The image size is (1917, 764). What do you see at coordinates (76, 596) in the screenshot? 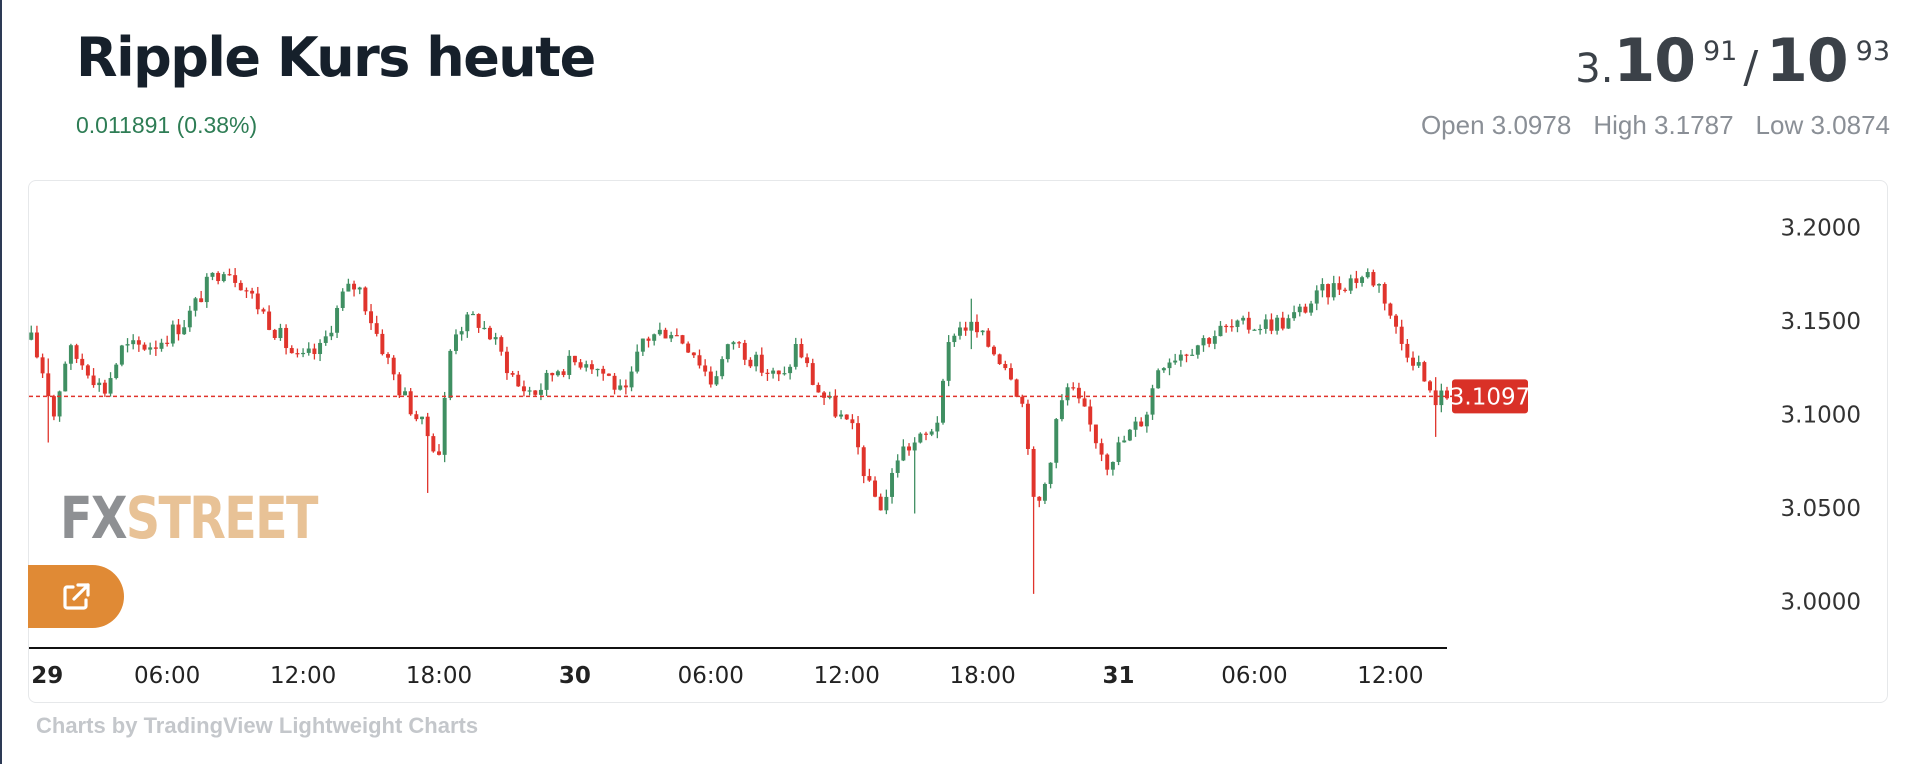
I see `open-chart-button` at bounding box center [76, 596].